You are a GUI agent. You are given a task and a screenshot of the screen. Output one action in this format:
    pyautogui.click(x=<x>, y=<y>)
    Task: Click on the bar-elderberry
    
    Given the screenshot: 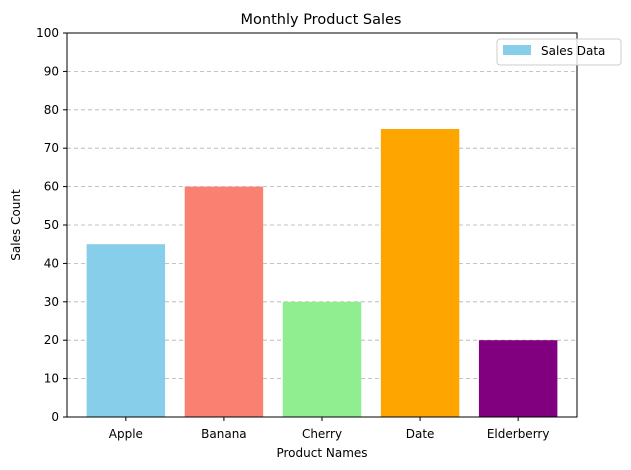 What is the action you would take?
    pyautogui.click(x=518, y=378)
    